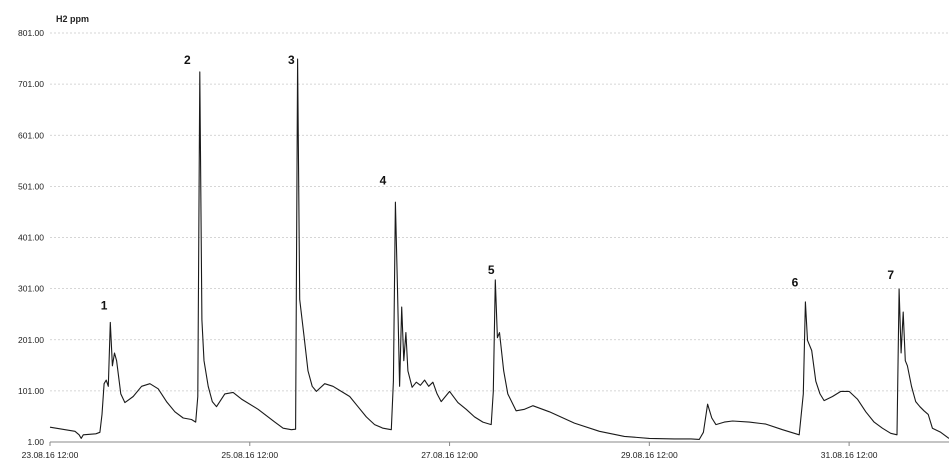 Image resolution: width=949 pixels, height=463 pixels. What do you see at coordinates (491, 270) in the screenshot?
I see `peak-label: 5` at bounding box center [491, 270].